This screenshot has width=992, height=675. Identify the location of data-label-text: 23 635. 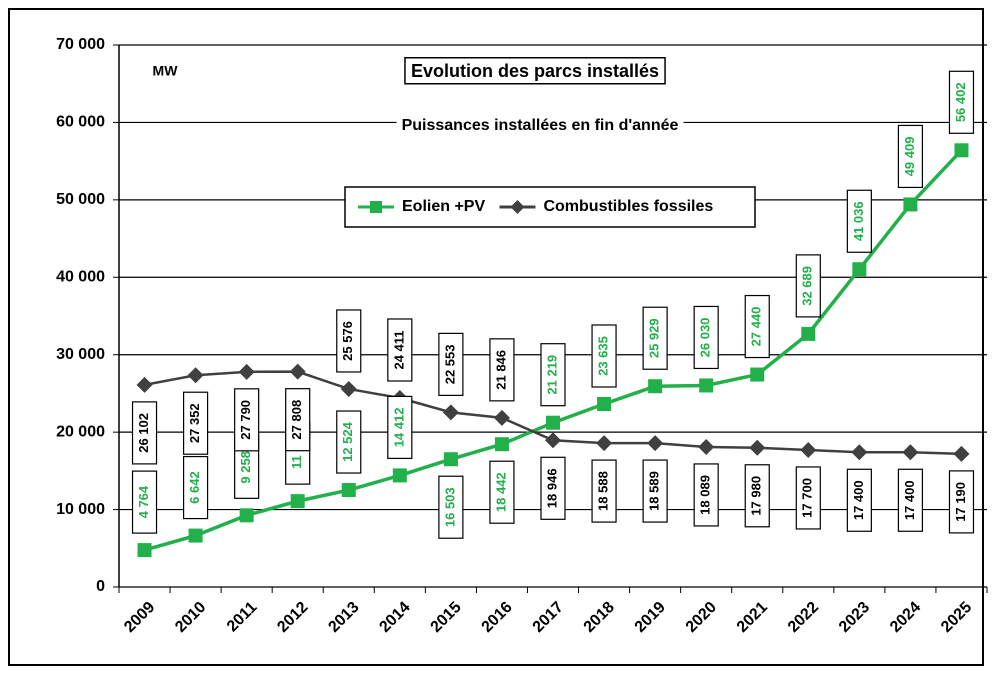
(602, 356).